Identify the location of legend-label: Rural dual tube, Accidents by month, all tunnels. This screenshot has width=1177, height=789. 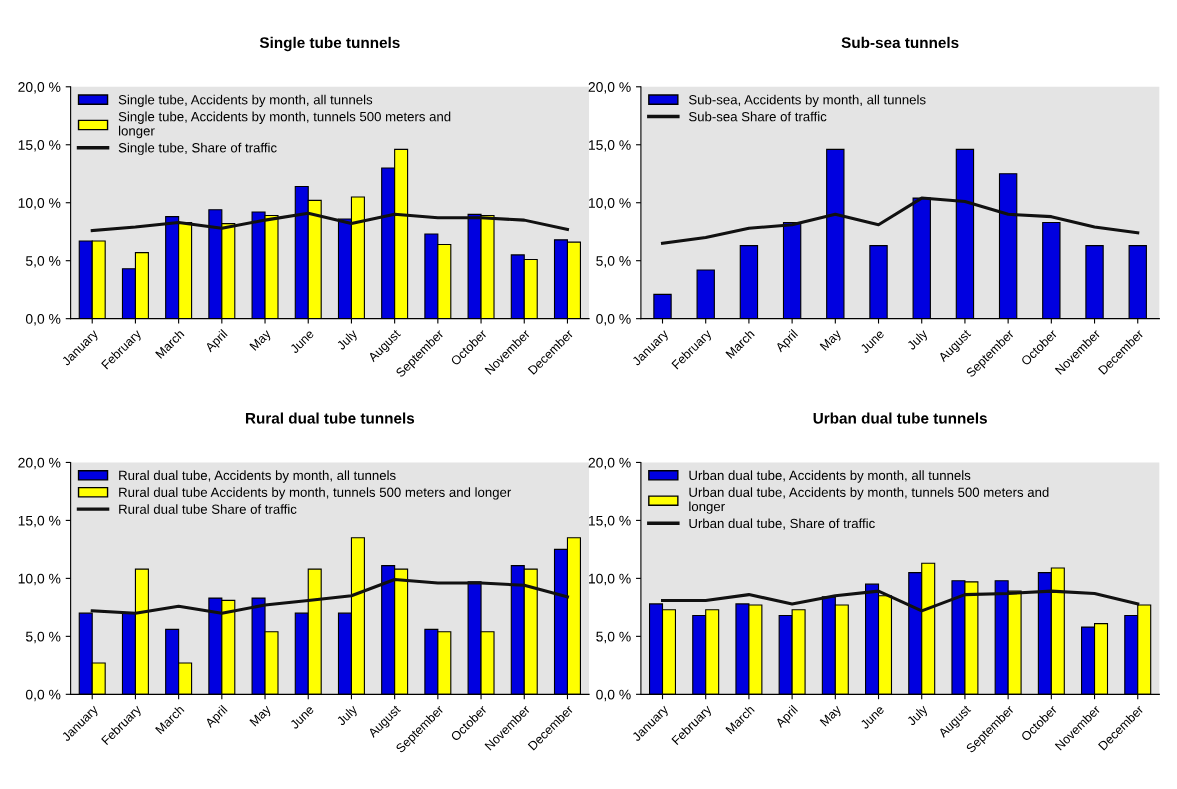
(257, 476).